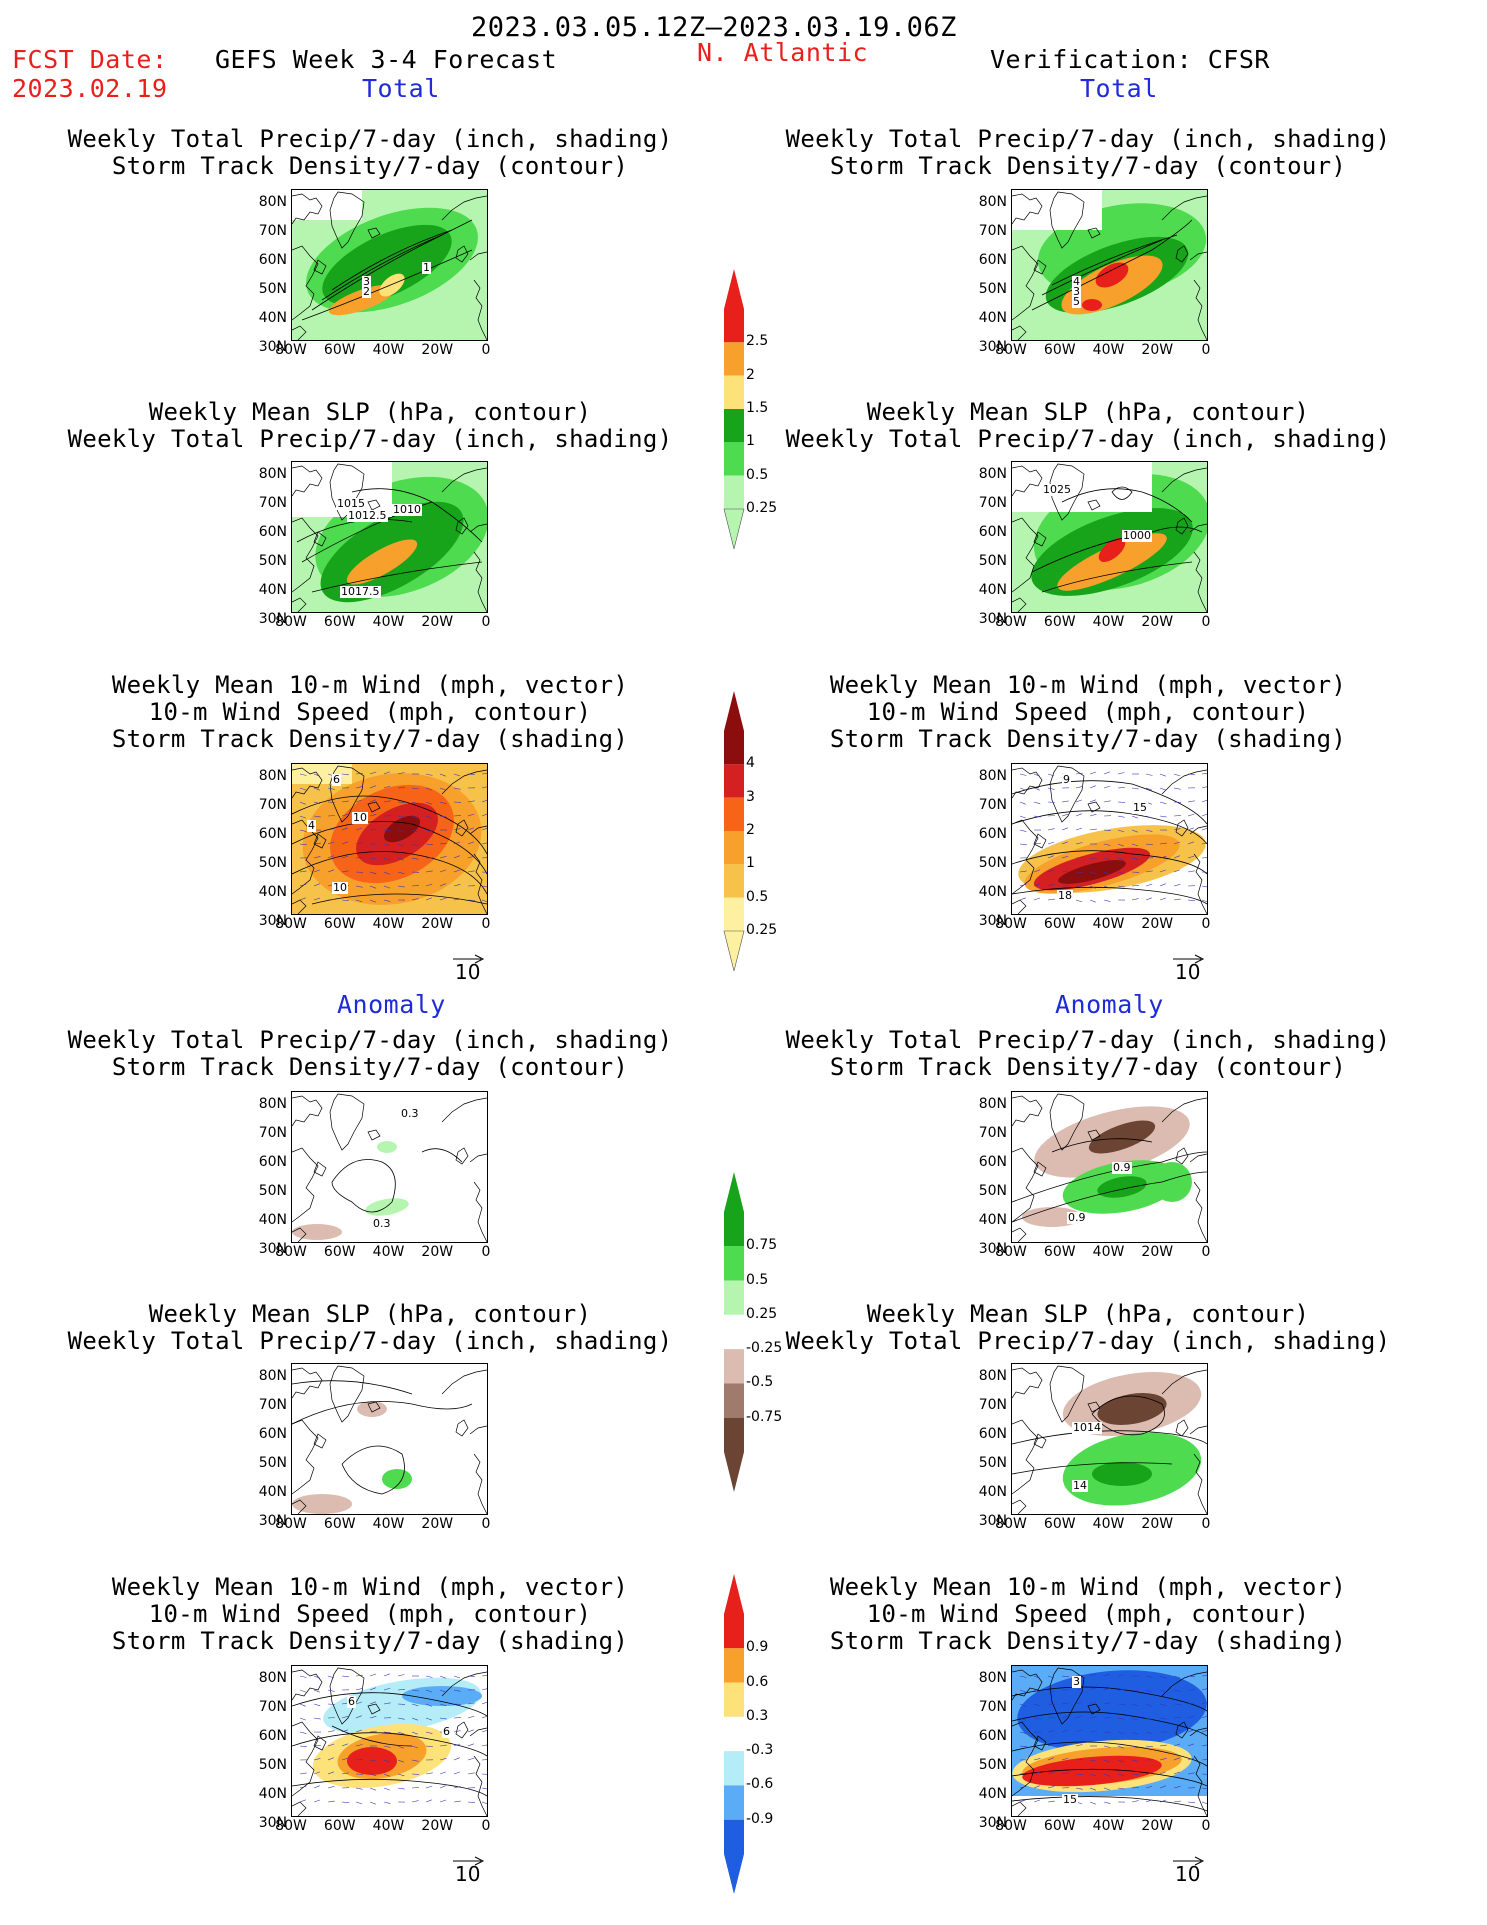 The width and height of the screenshot is (1487, 1925). I want to click on map-panel: 15 3, so click(1109, 1741).